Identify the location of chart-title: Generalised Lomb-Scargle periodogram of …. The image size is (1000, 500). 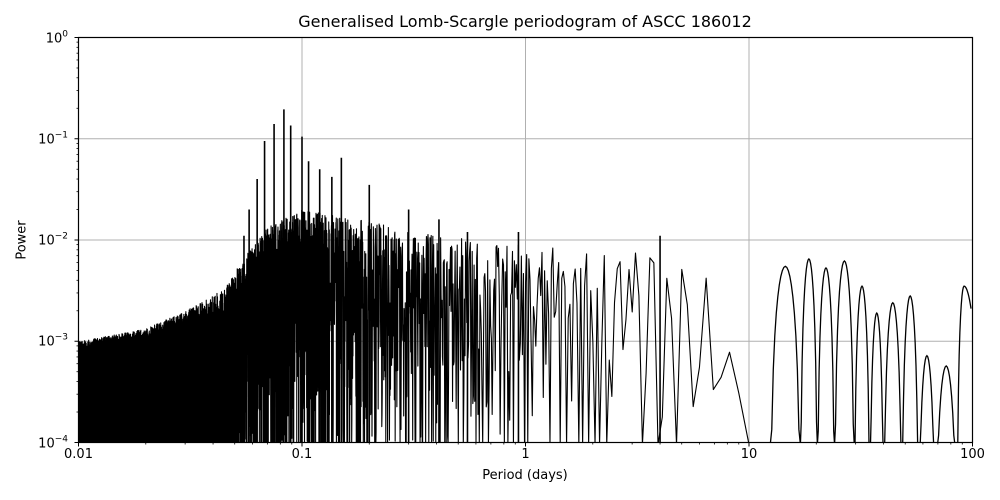
(525, 21).